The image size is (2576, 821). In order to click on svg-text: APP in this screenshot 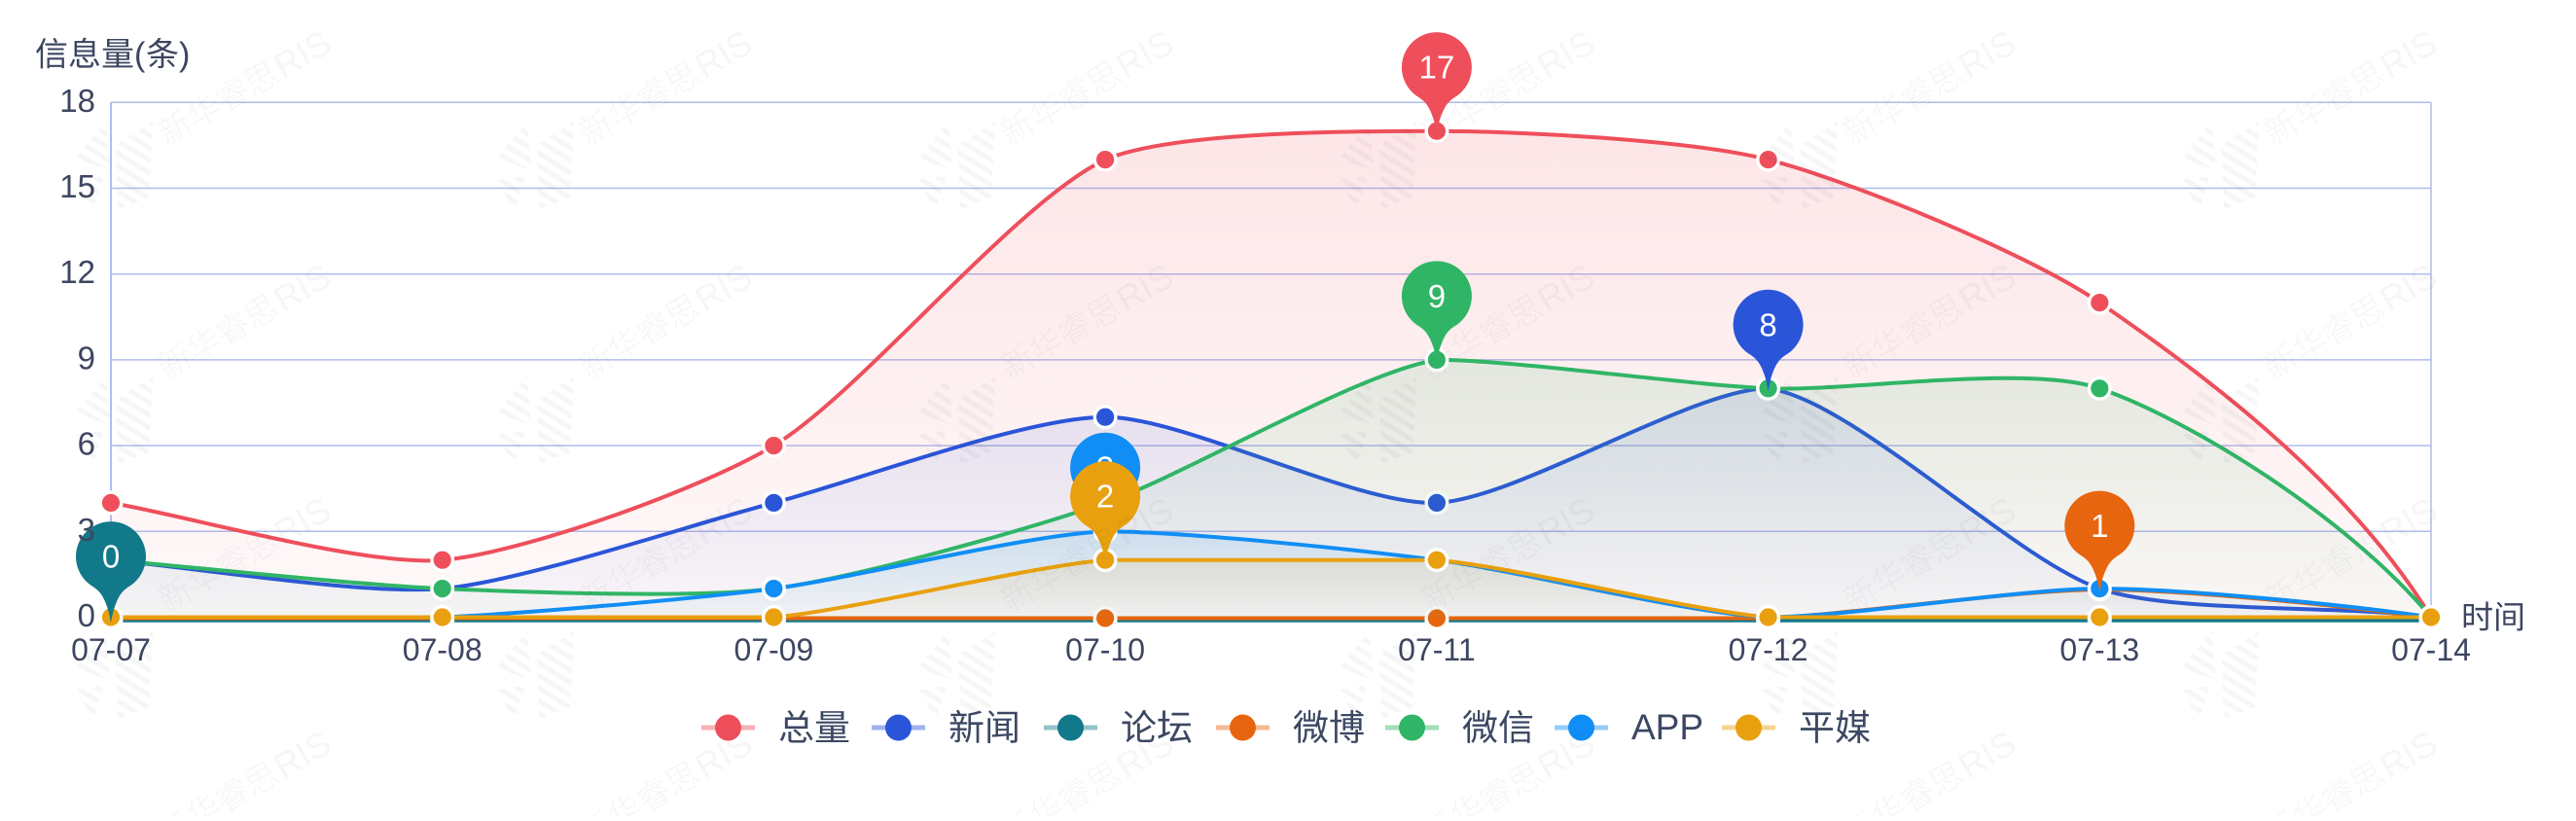, I will do `click(1667, 727)`.